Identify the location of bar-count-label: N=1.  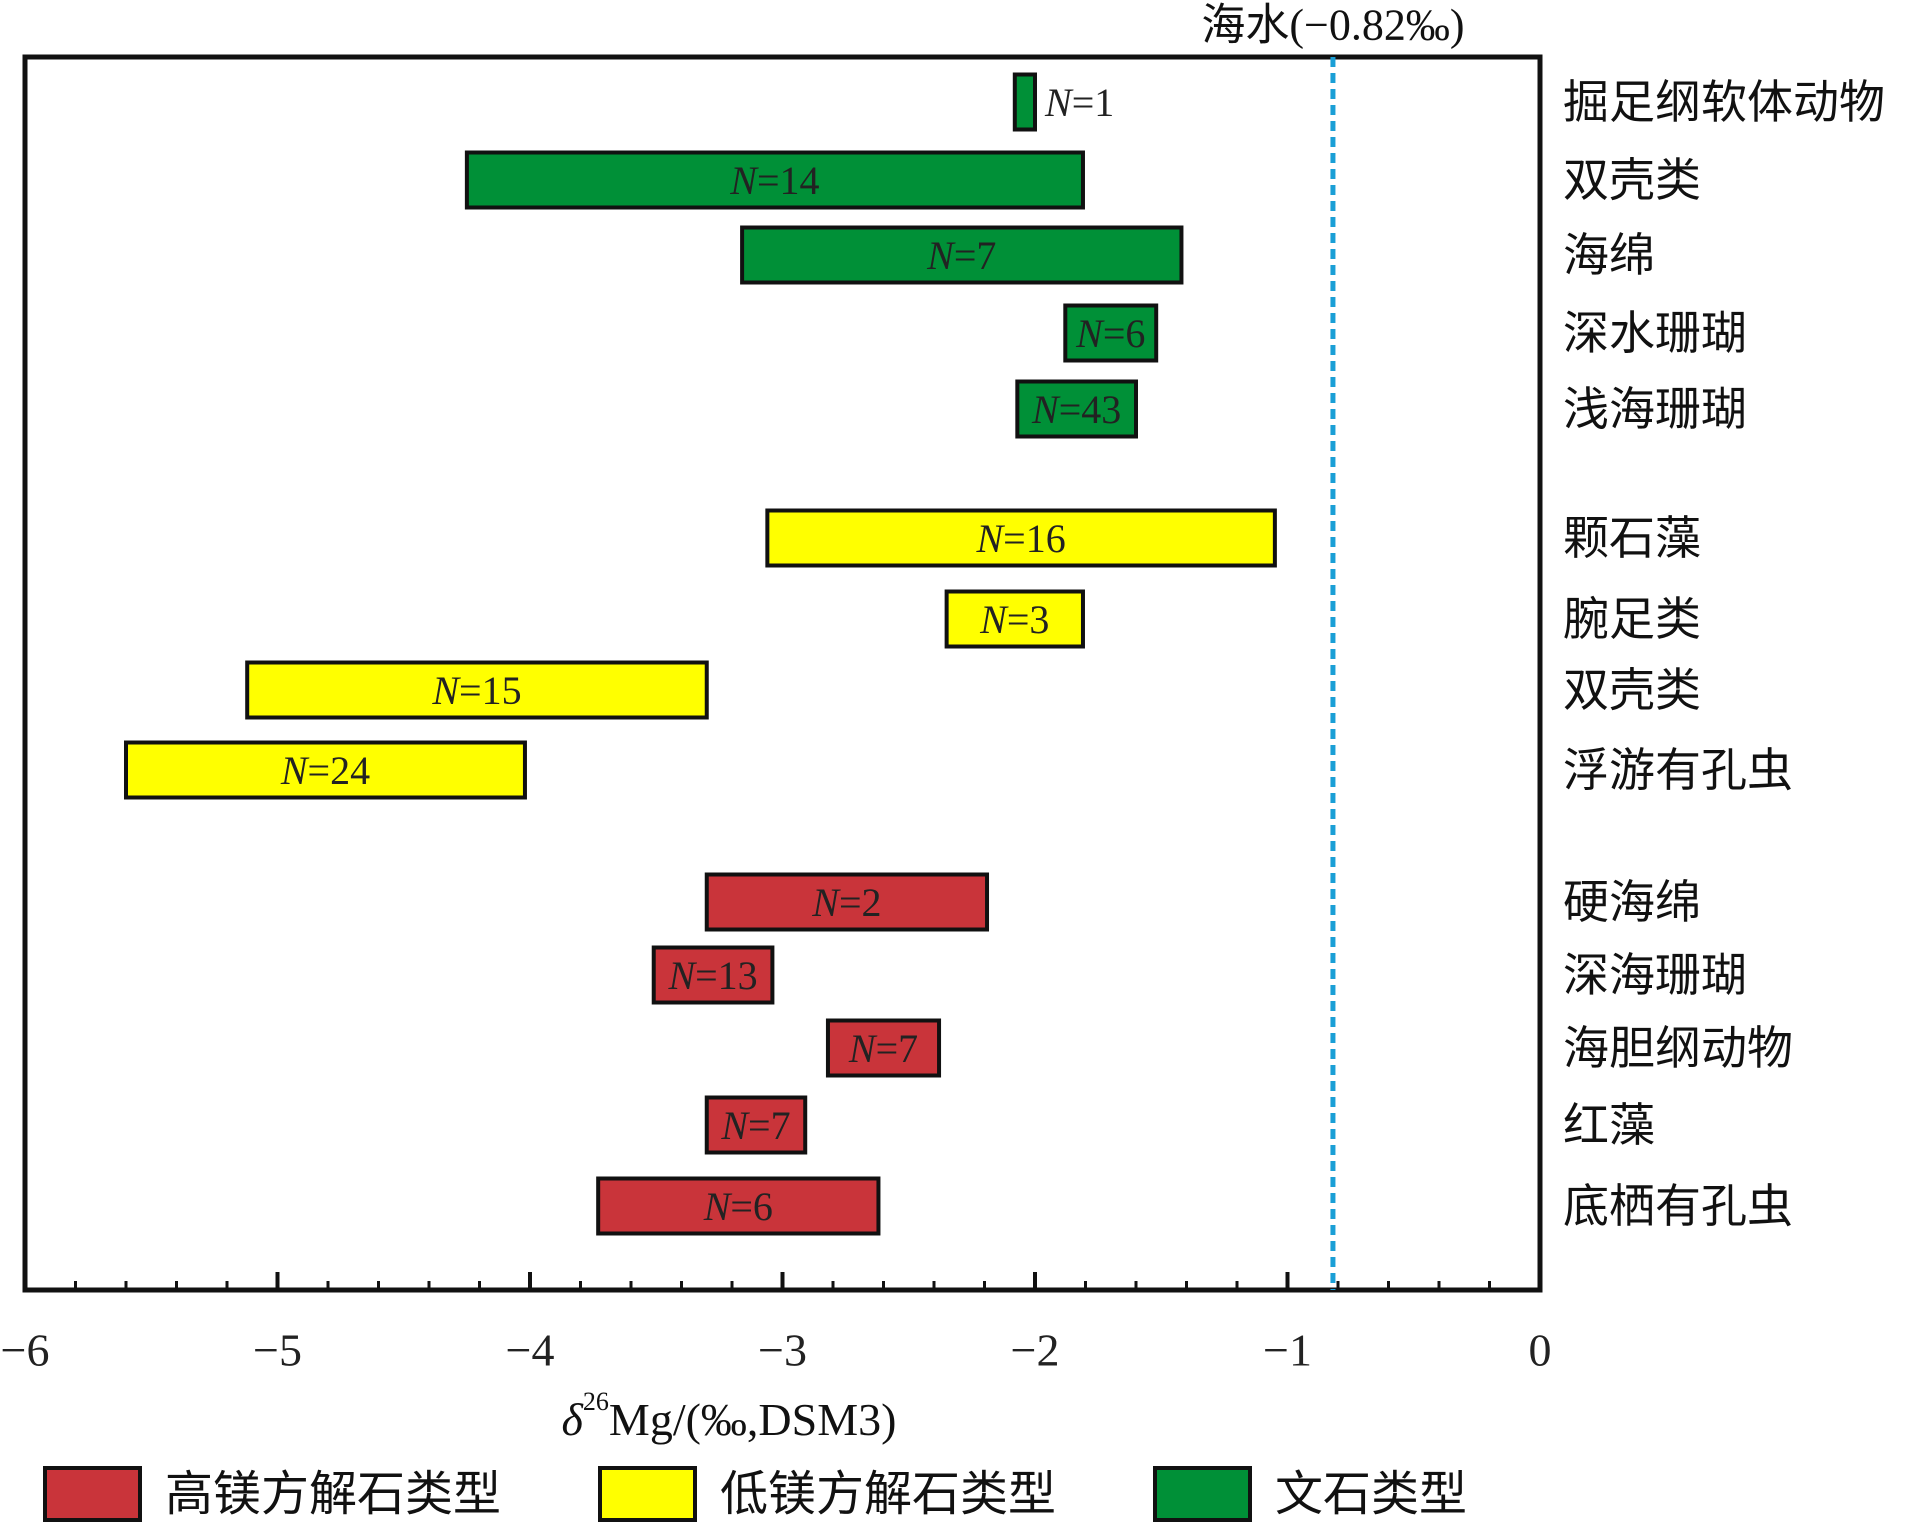
(1079, 102).